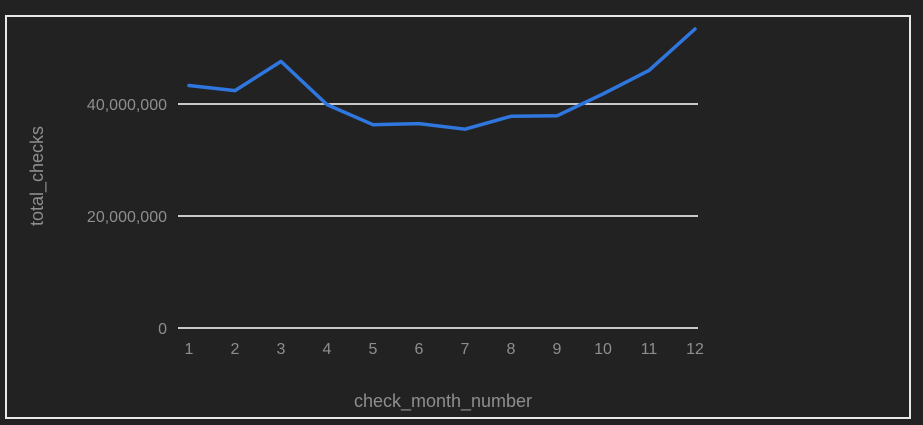 Image resolution: width=923 pixels, height=425 pixels. Describe the element at coordinates (281, 349) in the screenshot. I see `x-tick-label: 3` at that location.